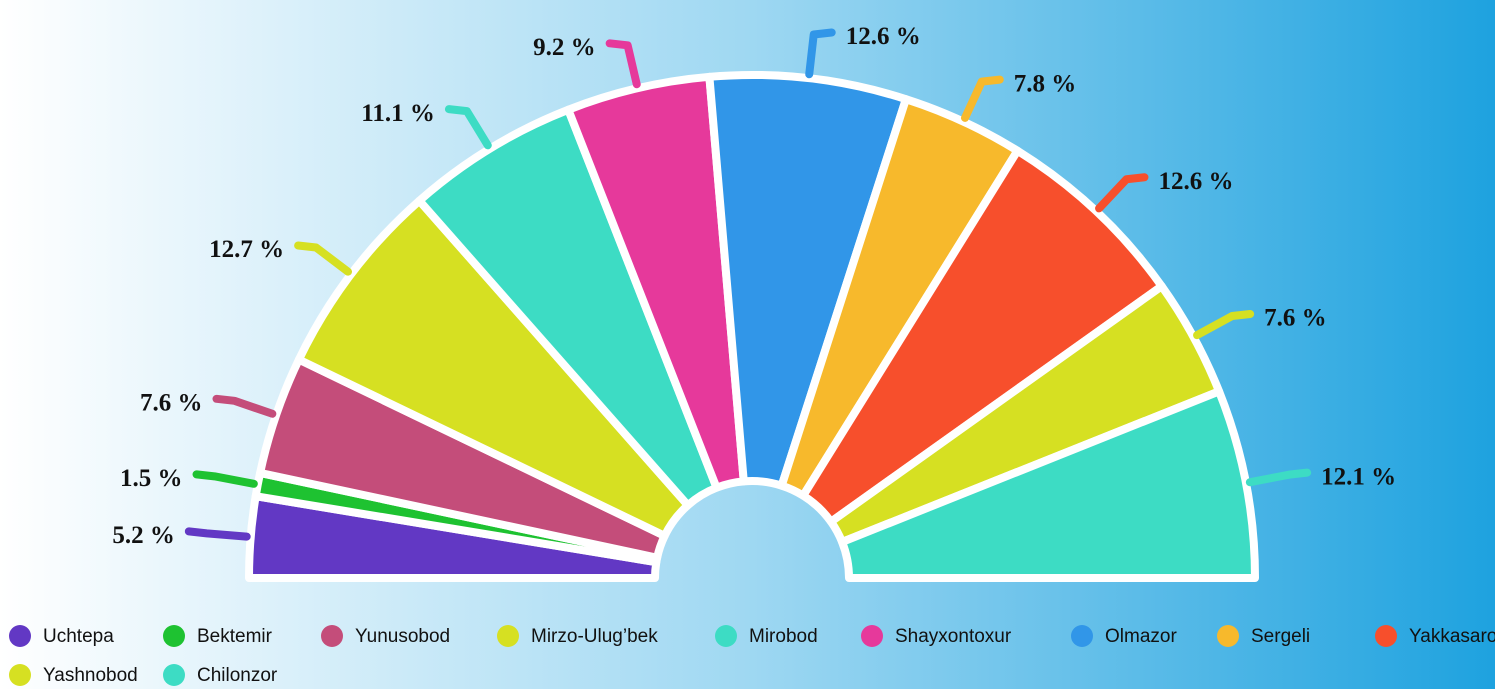  I want to click on legend-label: Olmazor, so click(1141, 636).